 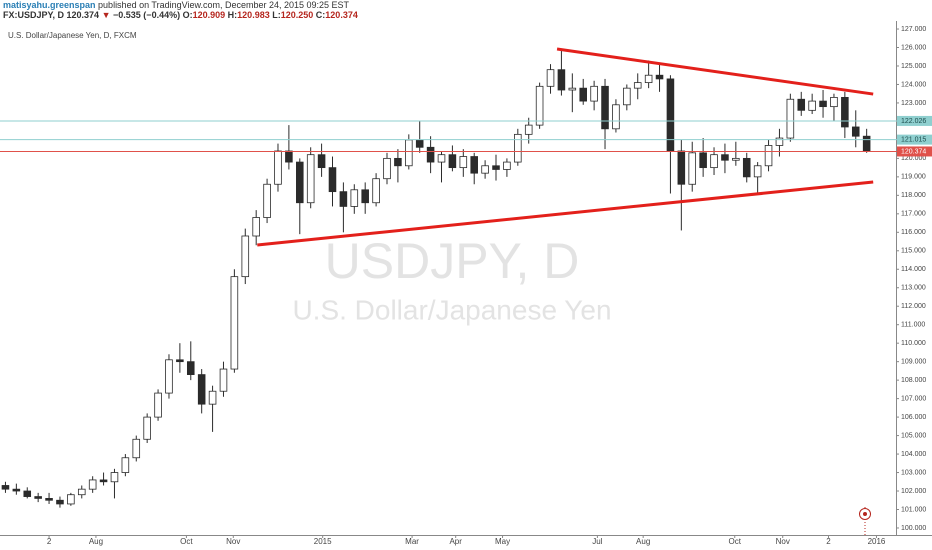 What do you see at coordinates (913, 158) in the screenshot?
I see `y-tick-label: 120.000` at bounding box center [913, 158].